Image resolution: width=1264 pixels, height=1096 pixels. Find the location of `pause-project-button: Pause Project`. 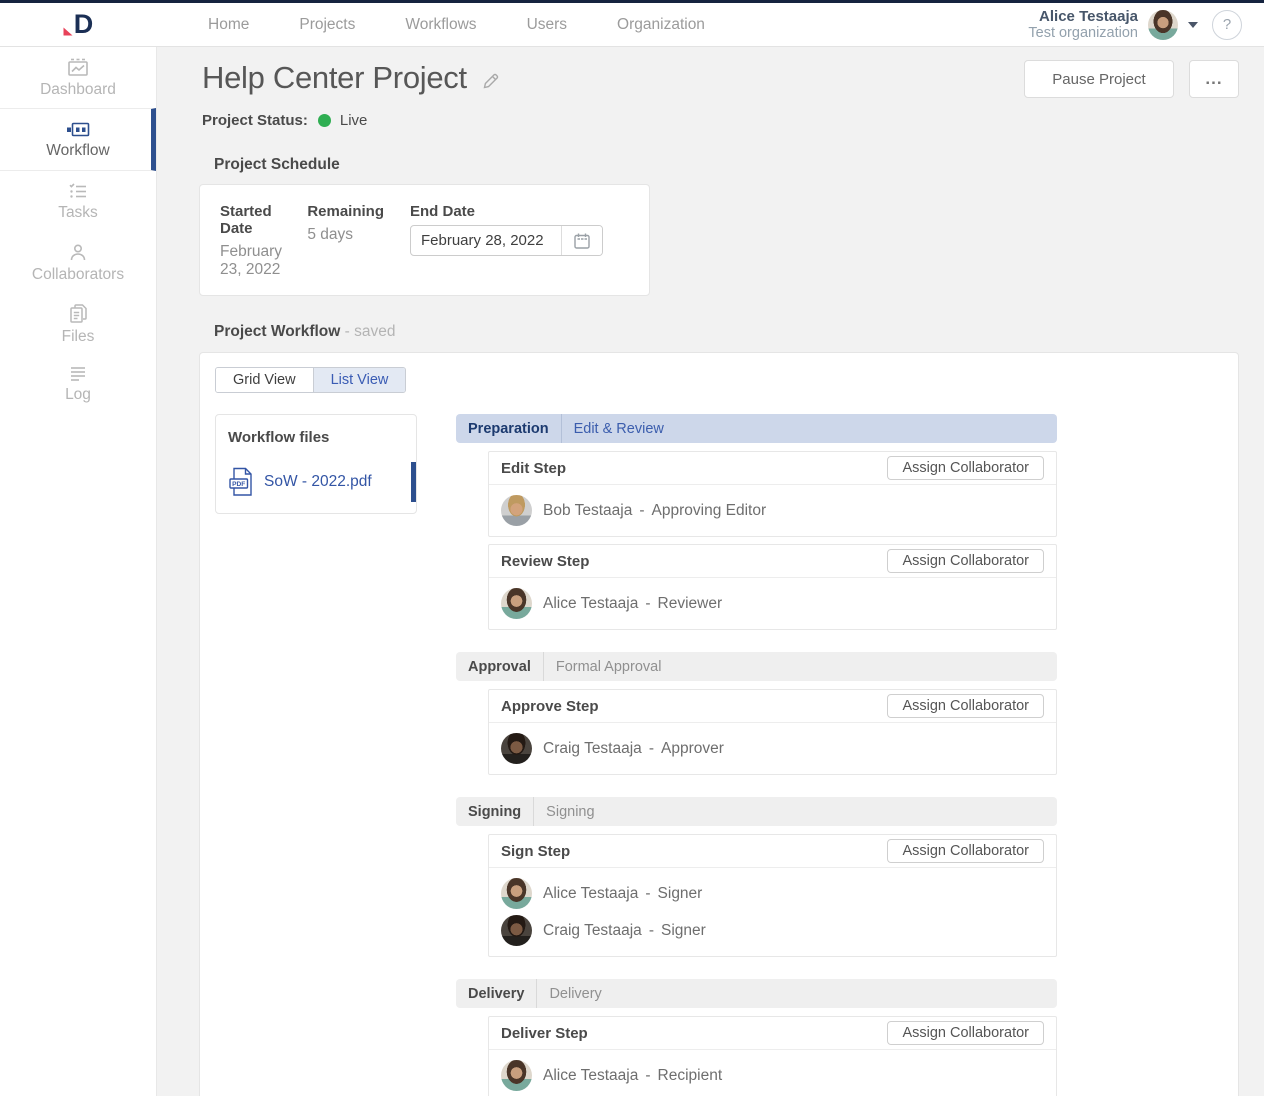

pause-project-button: Pause Project is located at coordinates (1099, 79).